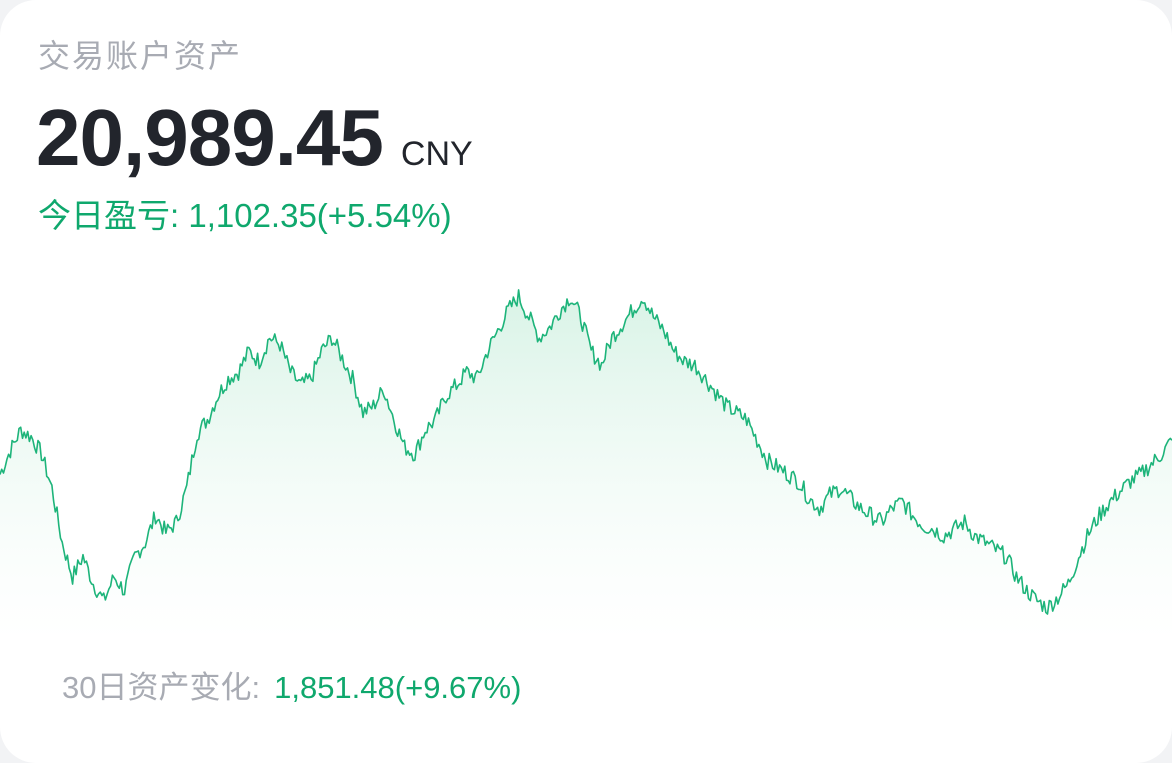 This screenshot has width=1172, height=763. Describe the element at coordinates (109, 215) in the screenshot. I see `today-pnl-label: 今日盈亏:` at that location.